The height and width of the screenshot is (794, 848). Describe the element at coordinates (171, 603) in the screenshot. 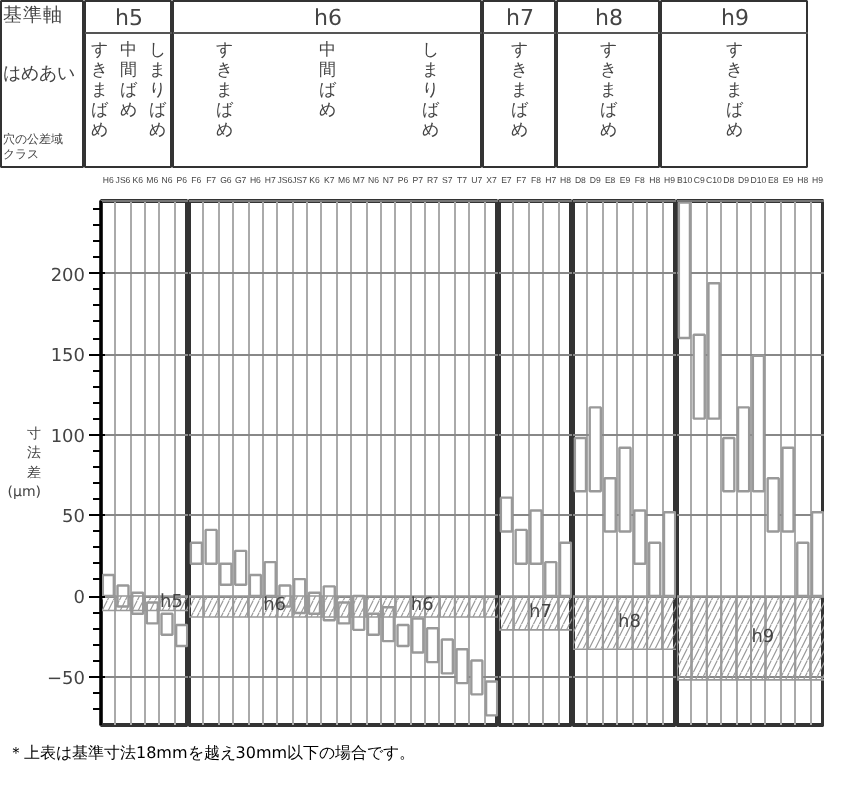

I see `data-label: h5` at that location.